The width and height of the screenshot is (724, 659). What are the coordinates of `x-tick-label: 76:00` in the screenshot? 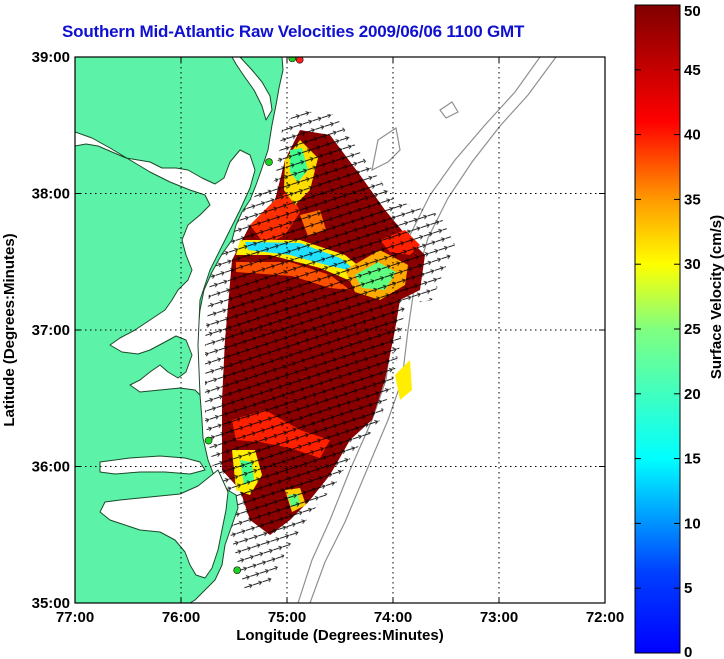 It's located at (181, 617).